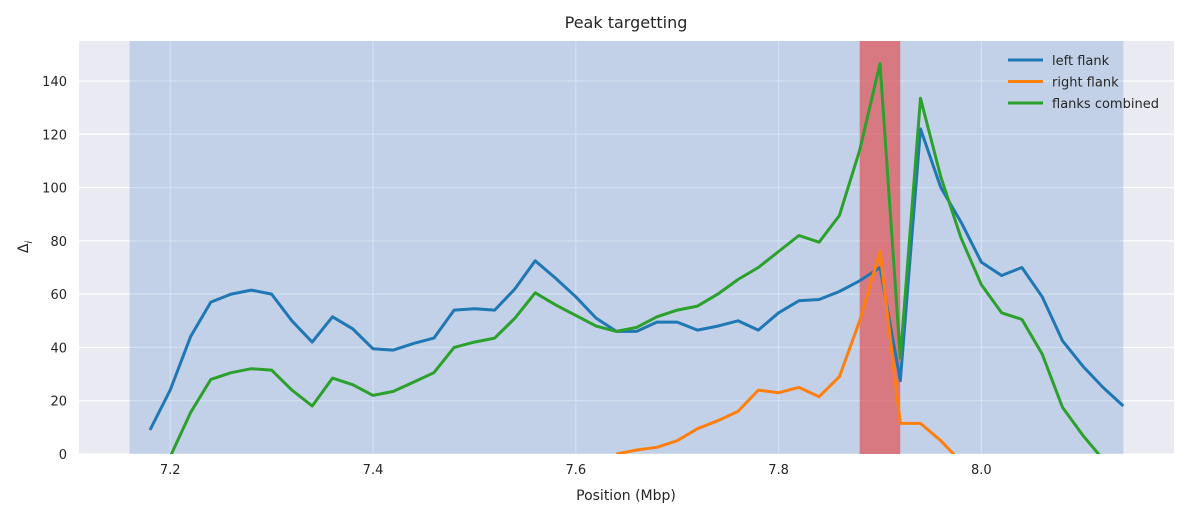 The image size is (1189, 522). Describe the element at coordinates (29, 242) in the screenshot. I see `y-axis-label-subscript: i` at that location.